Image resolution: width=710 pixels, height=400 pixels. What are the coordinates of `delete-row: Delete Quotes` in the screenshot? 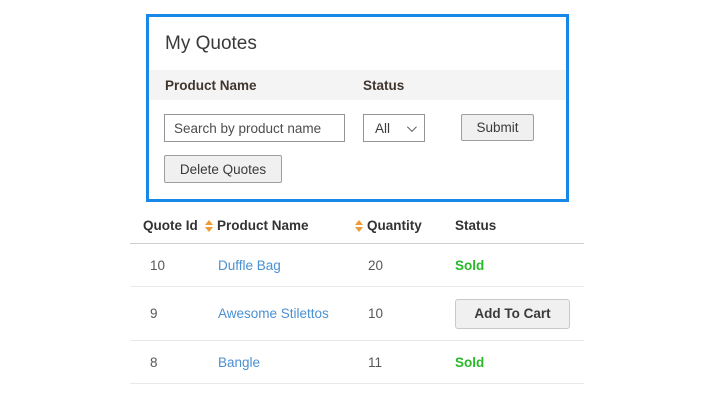 It's located at (365, 169).